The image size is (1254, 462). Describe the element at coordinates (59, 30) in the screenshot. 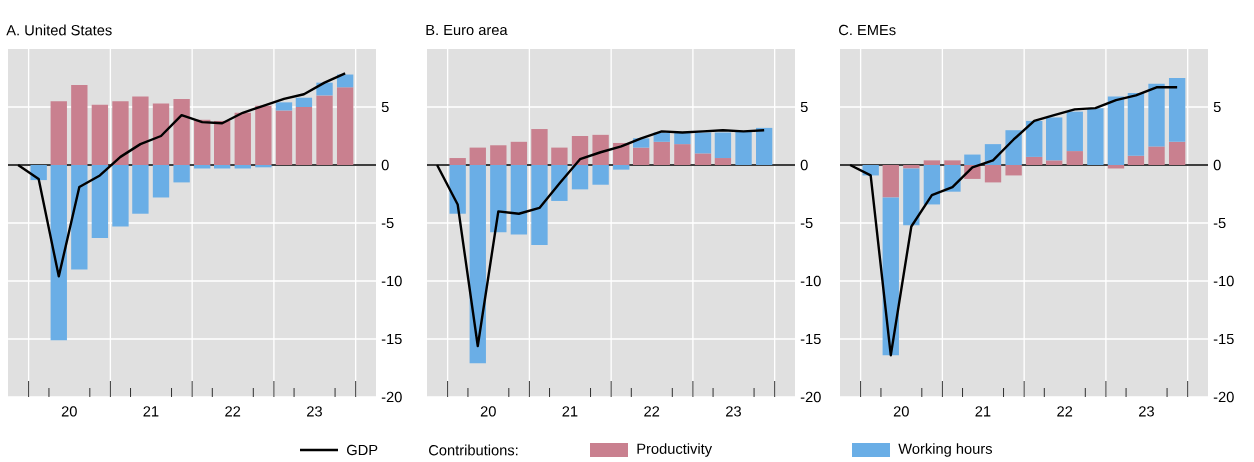

I see `chart-title: A. United States` at that location.